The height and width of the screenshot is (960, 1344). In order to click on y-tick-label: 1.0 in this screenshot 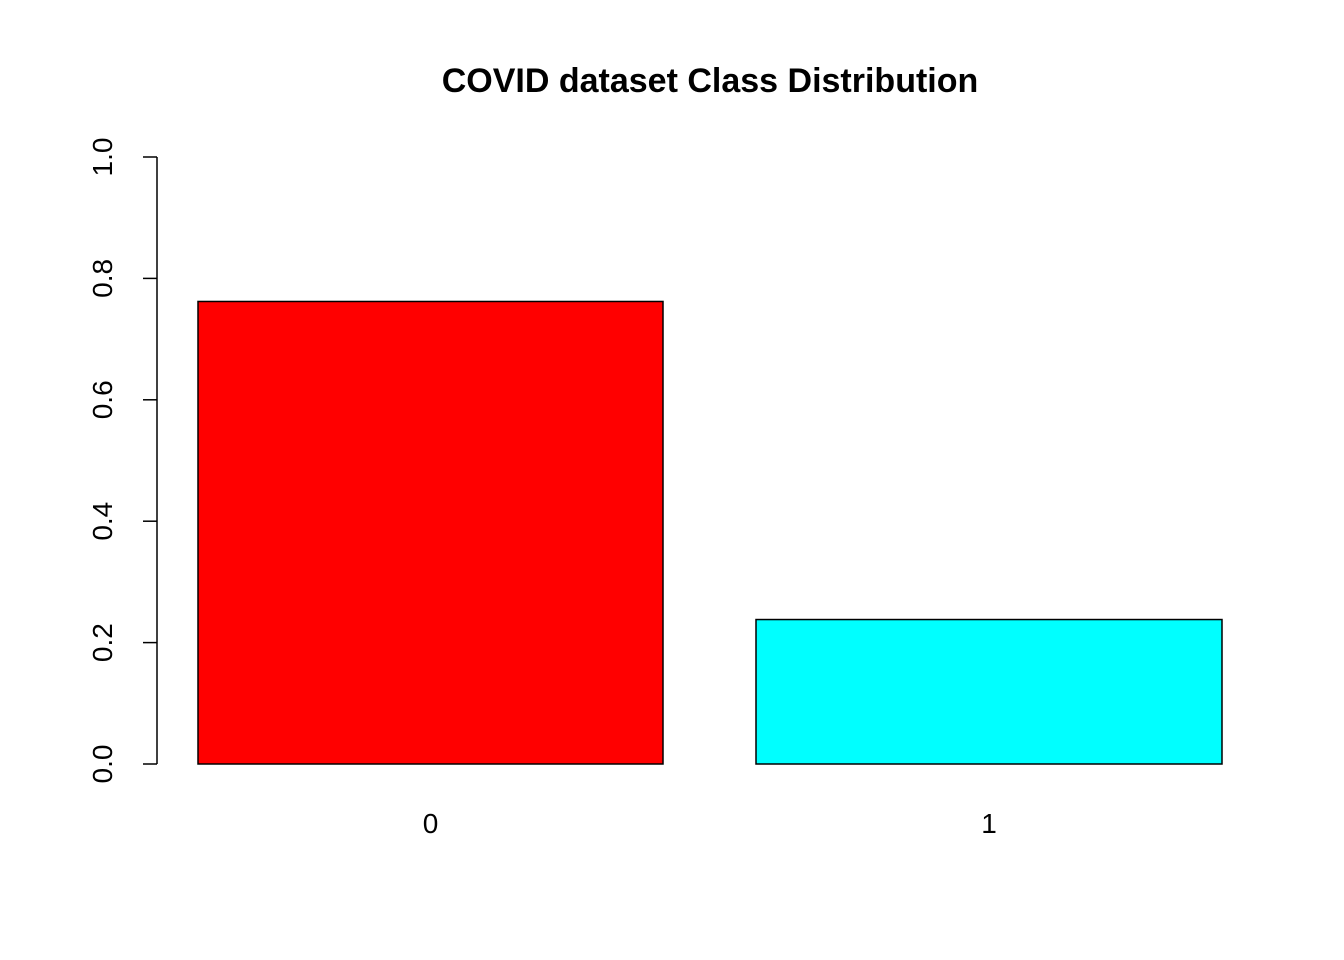, I will do `click(102, 157)`.